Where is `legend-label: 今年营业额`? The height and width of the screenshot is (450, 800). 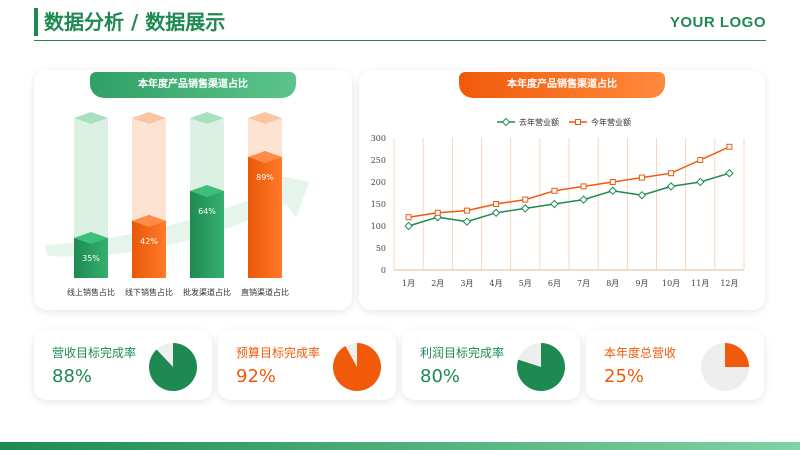 legend-label: 今年营业额 is located at coordinates (611, 122).